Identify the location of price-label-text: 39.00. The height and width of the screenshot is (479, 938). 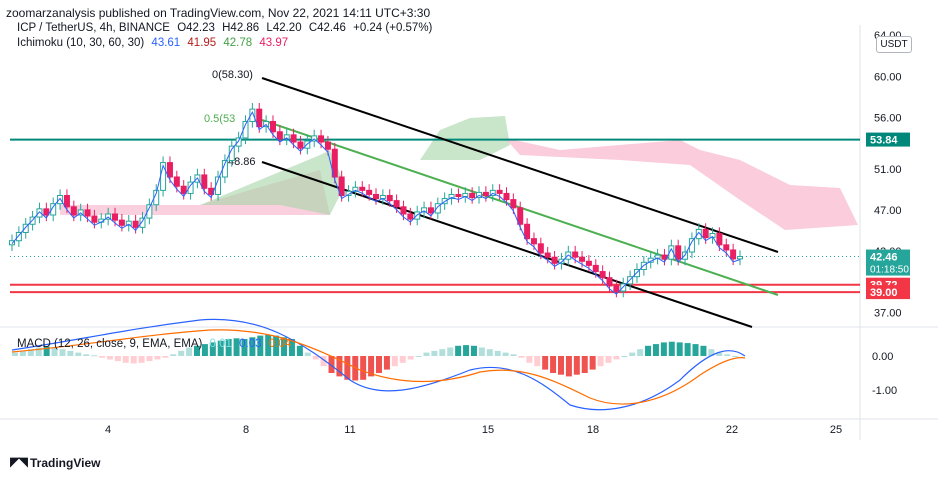
(884, 293).